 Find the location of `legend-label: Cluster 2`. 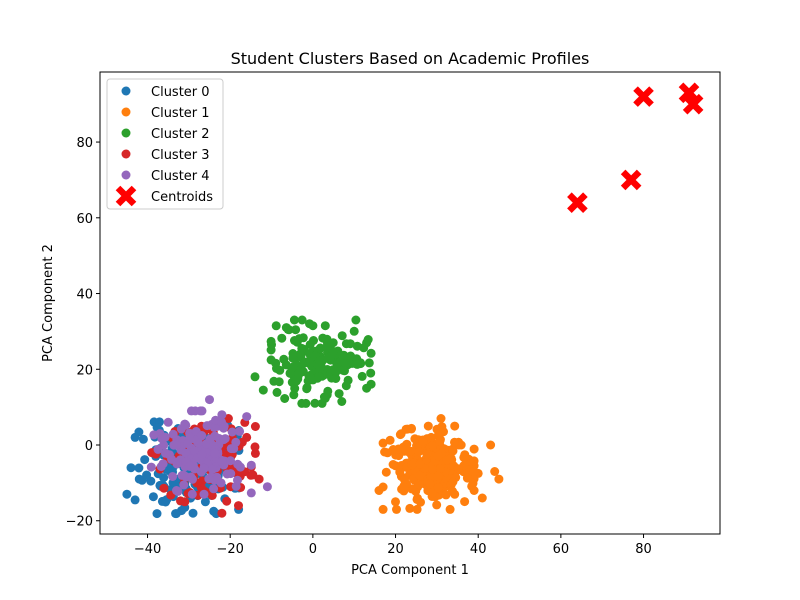

legend-label: Cluster 2 is located at coordinates (180, 134).